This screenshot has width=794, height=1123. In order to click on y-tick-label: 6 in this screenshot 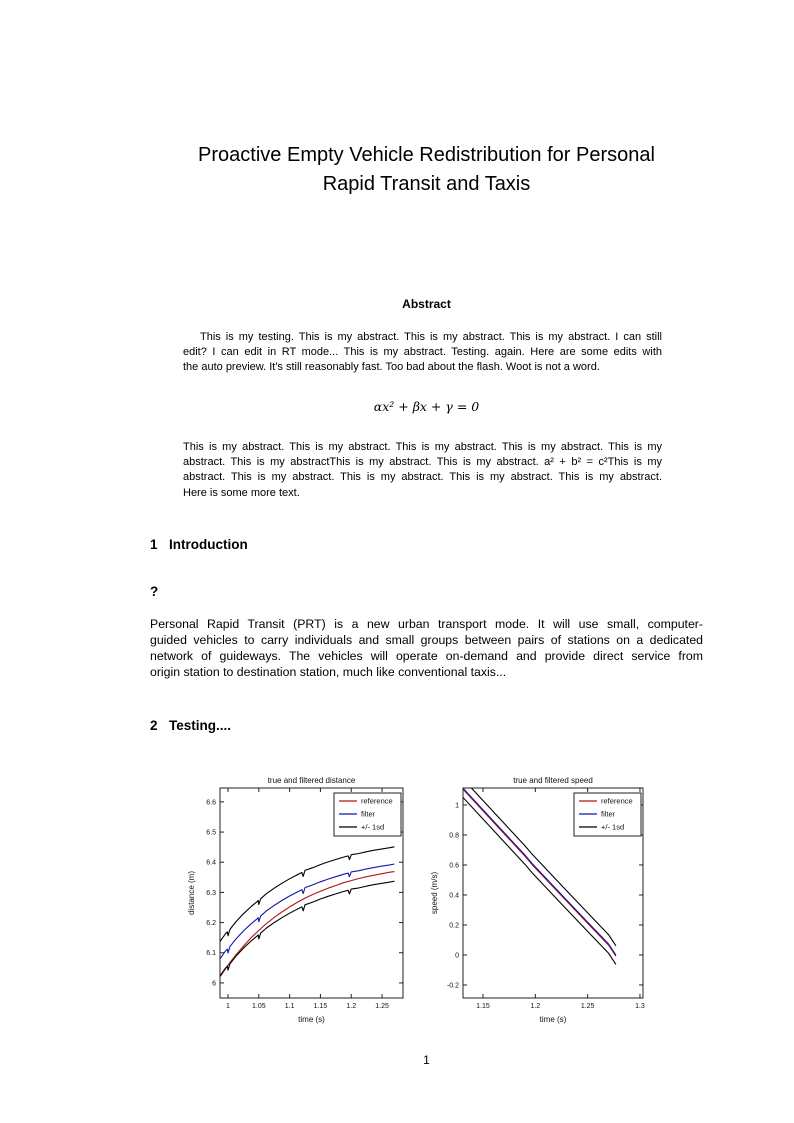, I will do `click(214, 983)`.